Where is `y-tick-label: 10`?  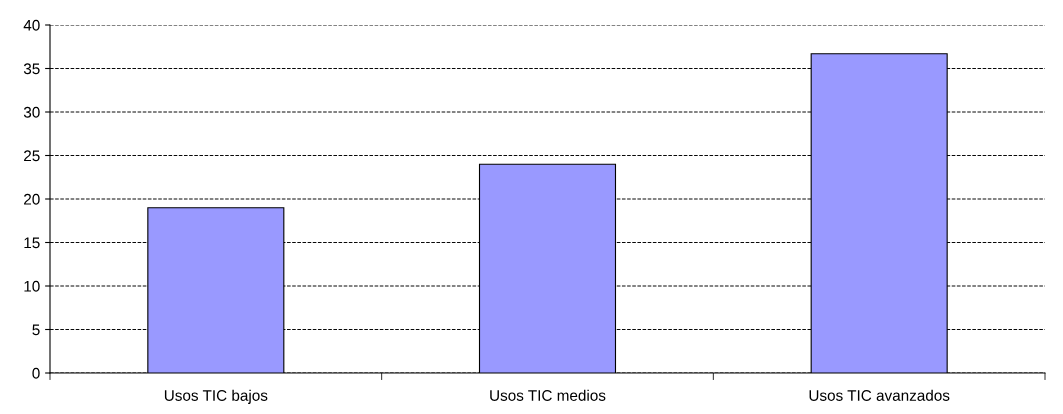
y-tick-label: 10 is located at coordinates (32, 286).